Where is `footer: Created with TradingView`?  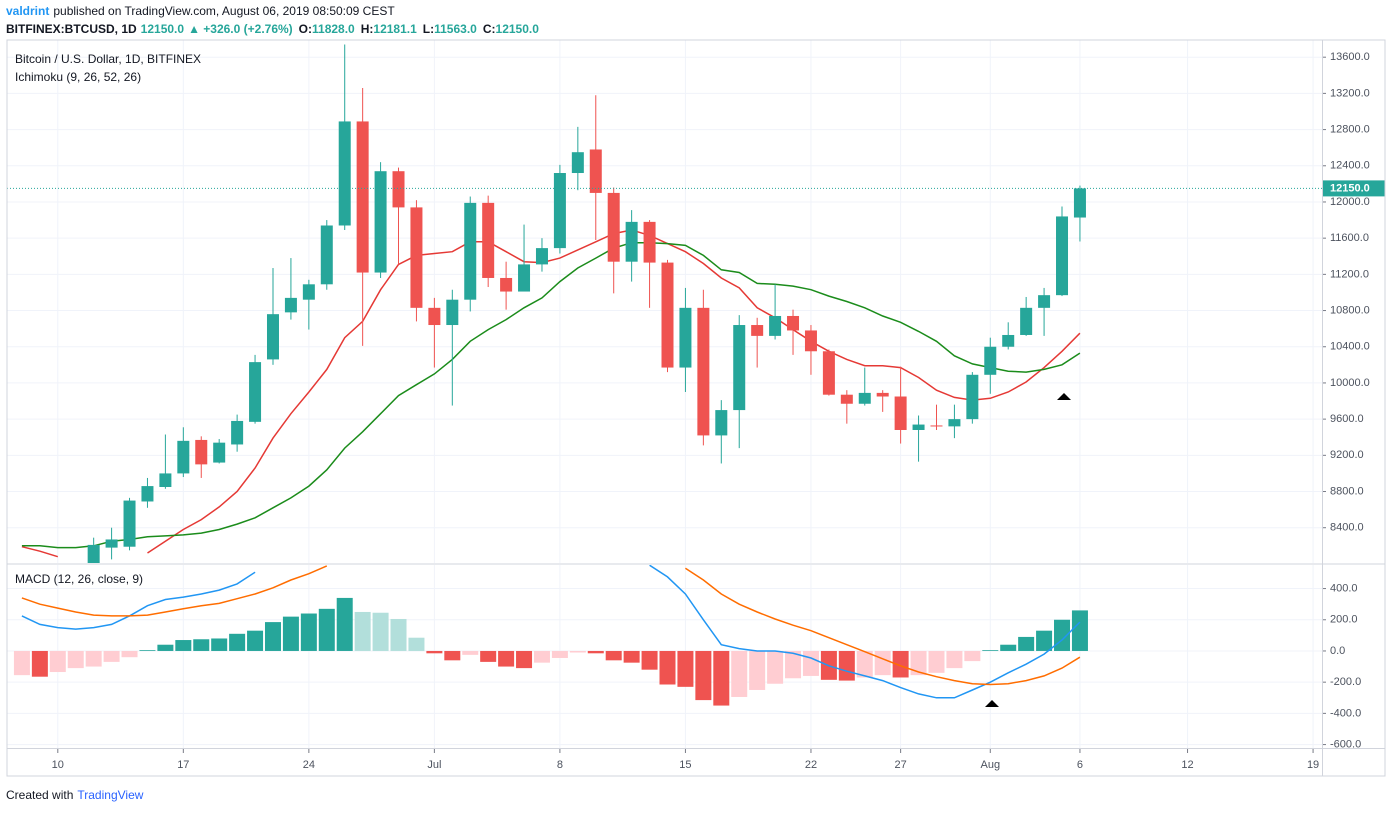 footer: Created with TradingView is located at coordinates (74, 795).